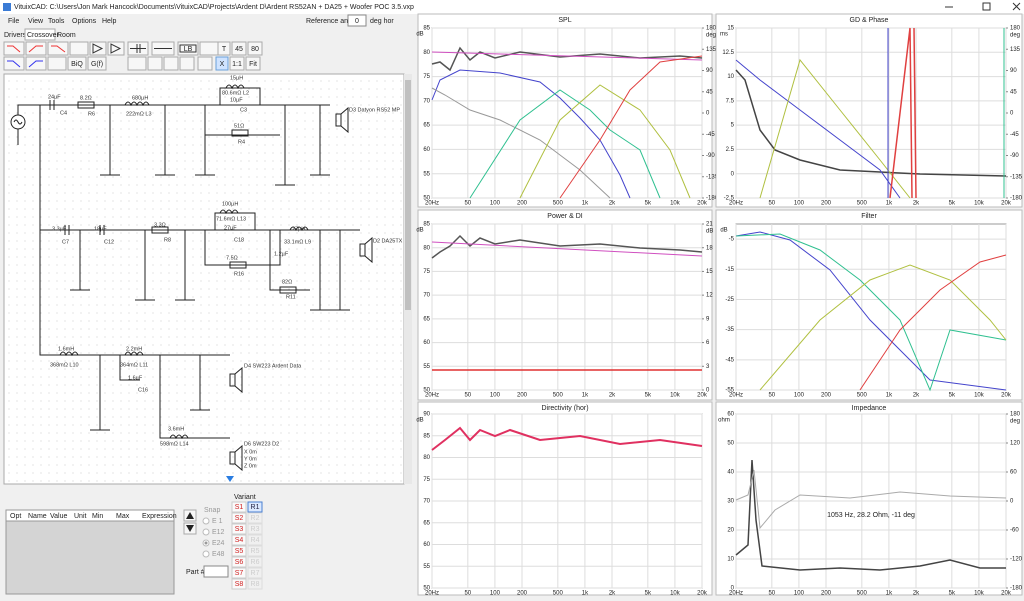 The width and height of the screenshot is (1024, 601). I want to click on driver-coord: Y 0m, so click(250, 459).